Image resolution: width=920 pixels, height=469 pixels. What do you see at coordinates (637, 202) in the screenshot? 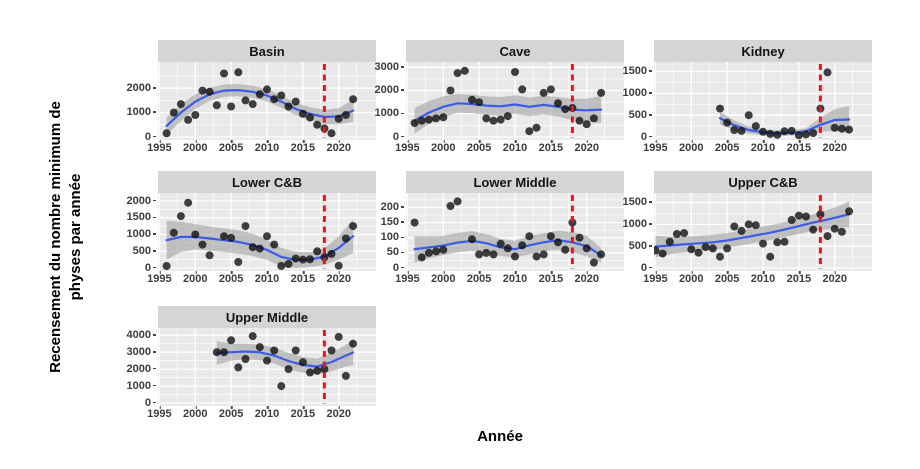
I see `y-tick-label: 1500` at bounding box center [637, 202].